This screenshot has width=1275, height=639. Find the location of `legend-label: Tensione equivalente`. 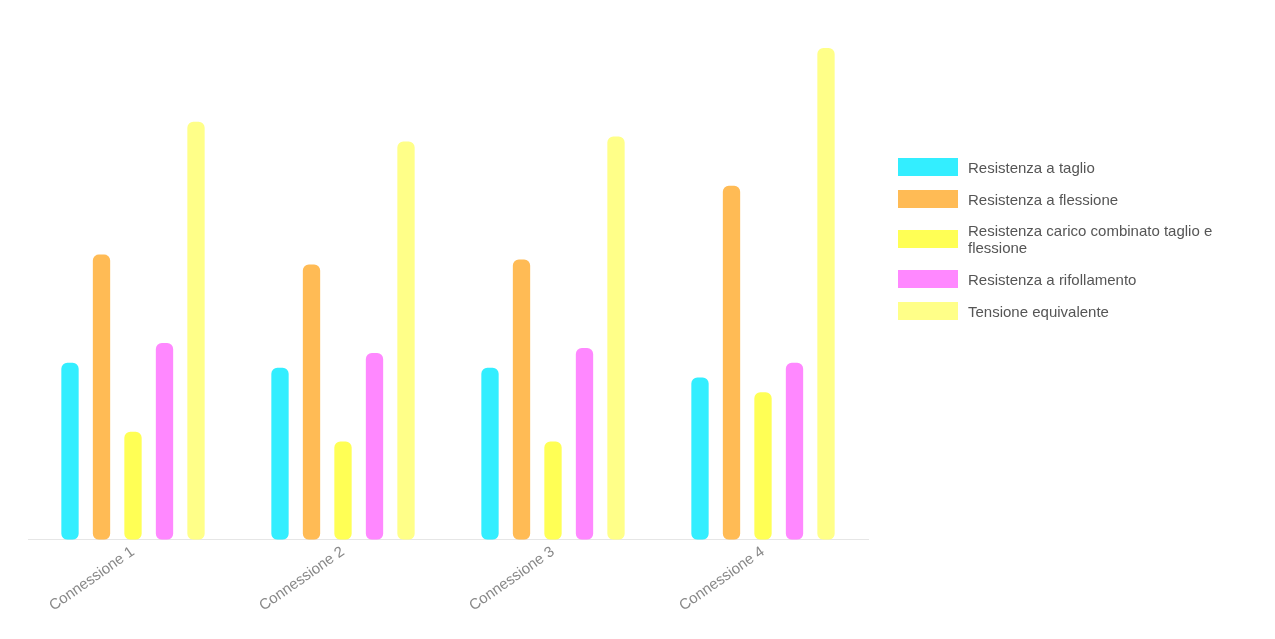

legend-label: Tensione equivalente is located at coordinates (1039, 311).